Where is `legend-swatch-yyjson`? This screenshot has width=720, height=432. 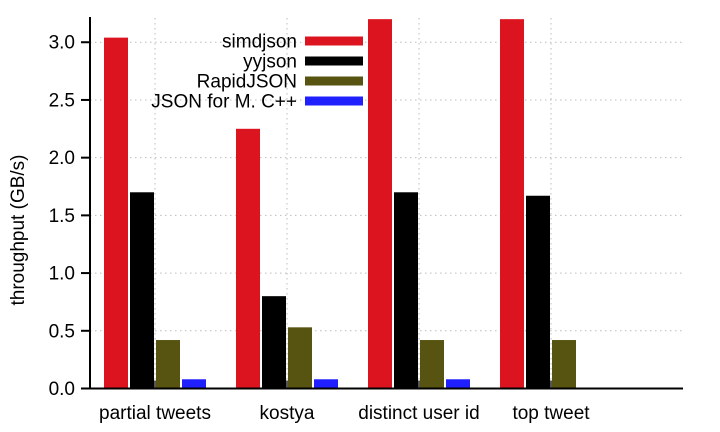 legend-swatch-yyjson is located at coordinates (334, 61).